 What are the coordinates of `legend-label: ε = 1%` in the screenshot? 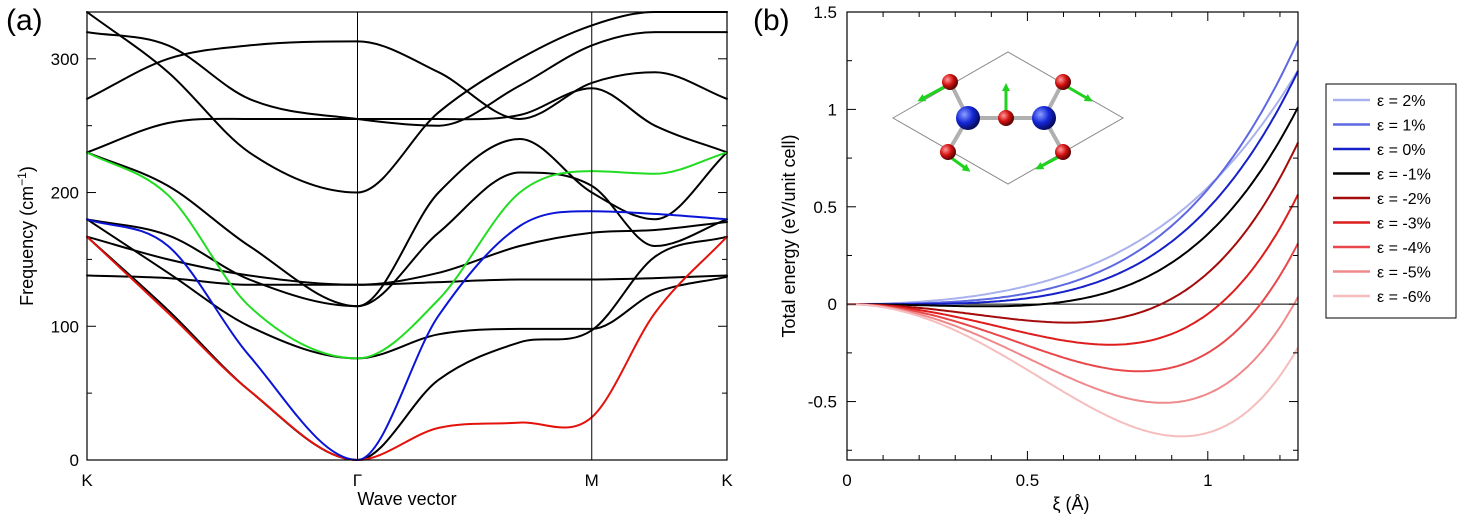 It's located at (1401, 126).